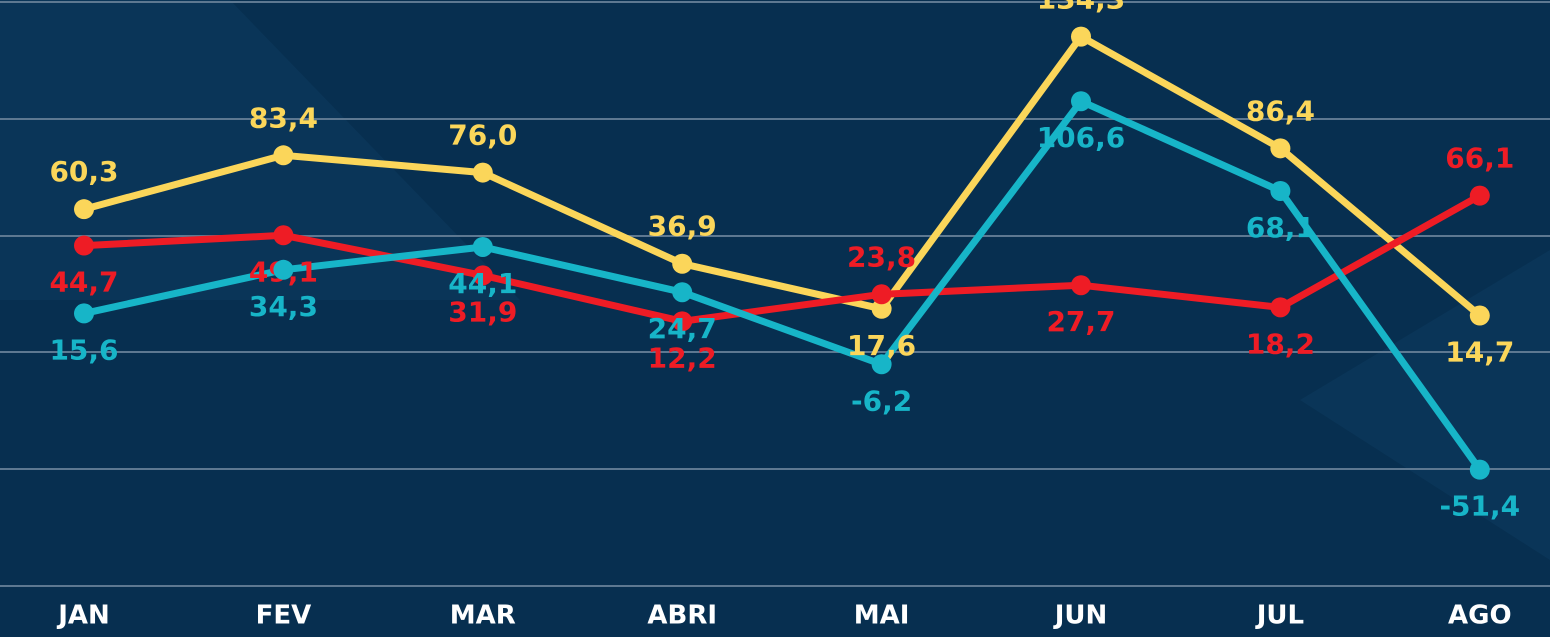 The image size is (1550, 637). I want to click on data-label: 68,1, so click(1280, 227).